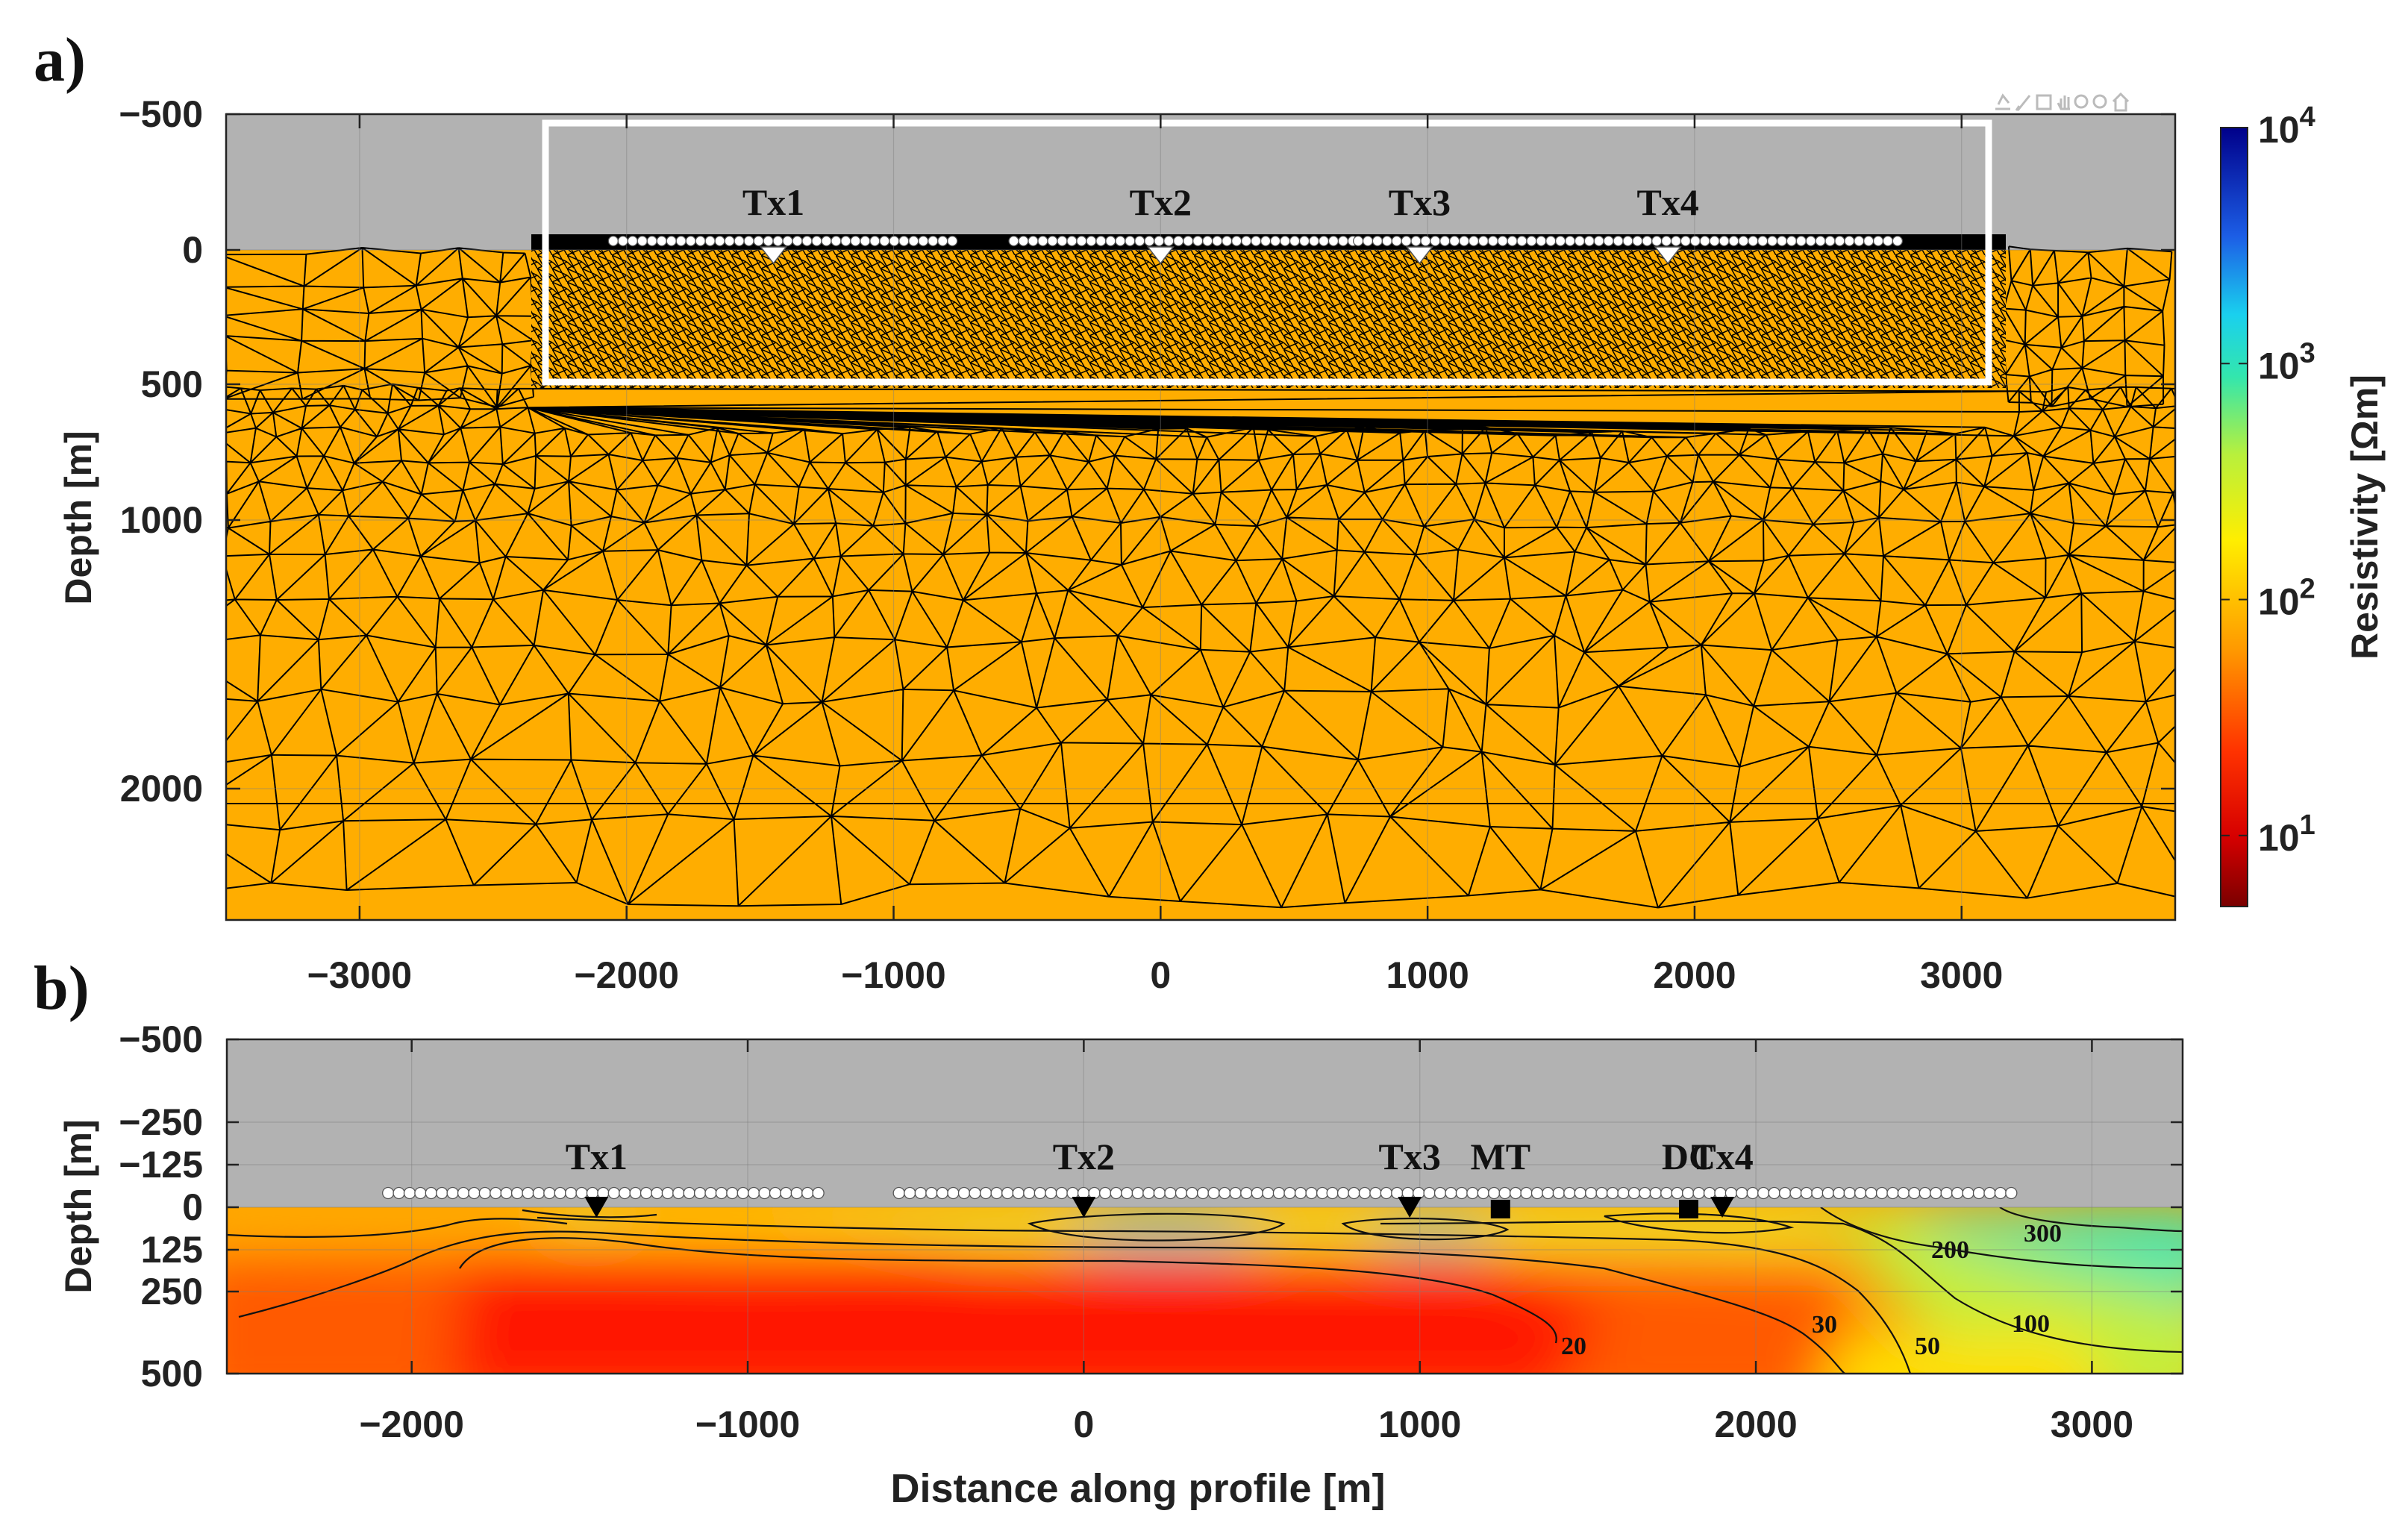  What do you see at coordinates (2023, 103) in the screenshot?
I see `brush-icon` at bounding box center [2023, 103].